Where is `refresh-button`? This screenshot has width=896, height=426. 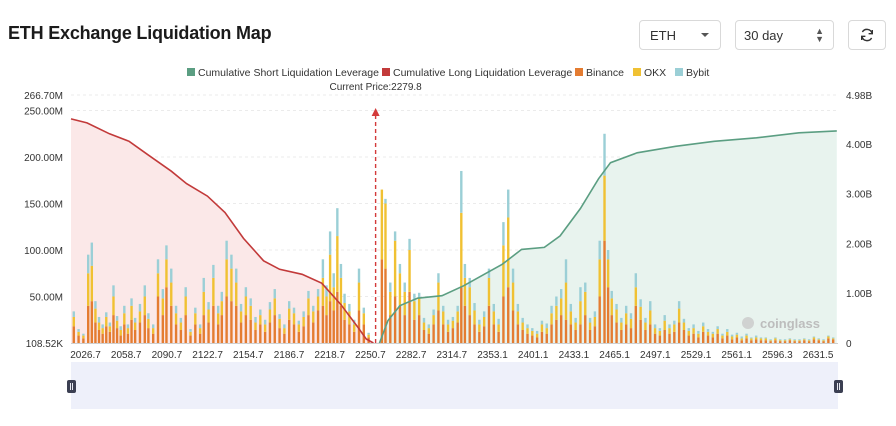 refresh-button is located at coordinates (867, 35).